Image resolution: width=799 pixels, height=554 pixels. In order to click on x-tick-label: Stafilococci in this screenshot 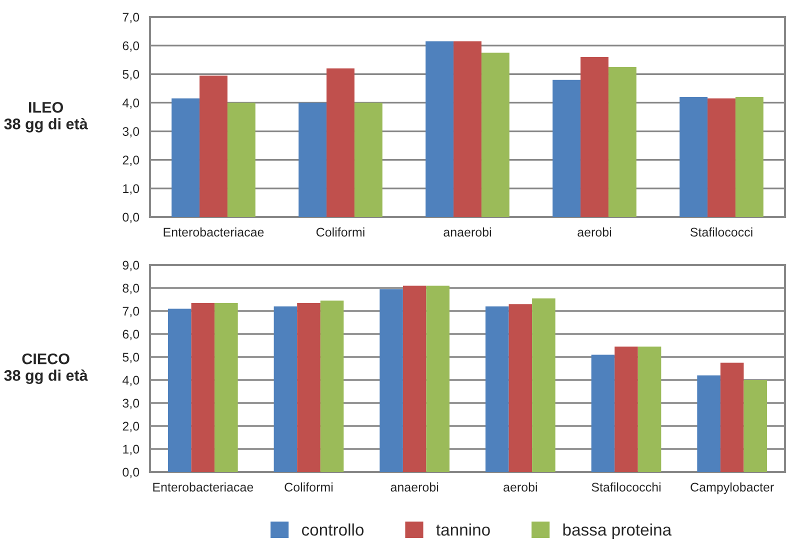, I will do `click(721, 232)`.